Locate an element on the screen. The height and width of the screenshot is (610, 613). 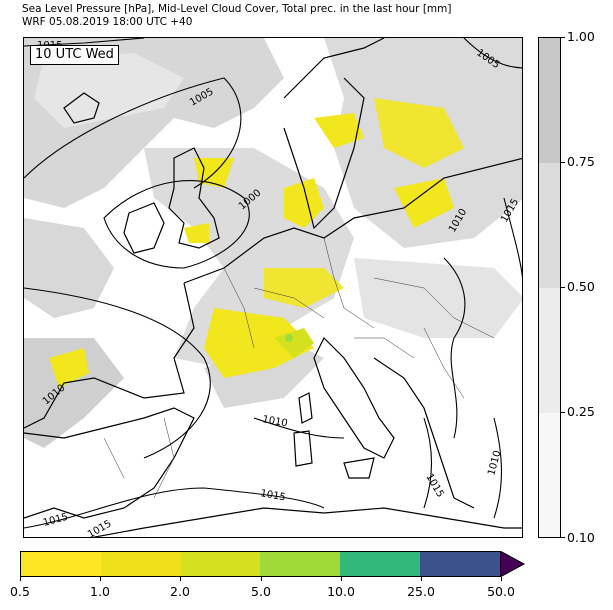
isobar-1010-east is located at coordinates (454, 348).